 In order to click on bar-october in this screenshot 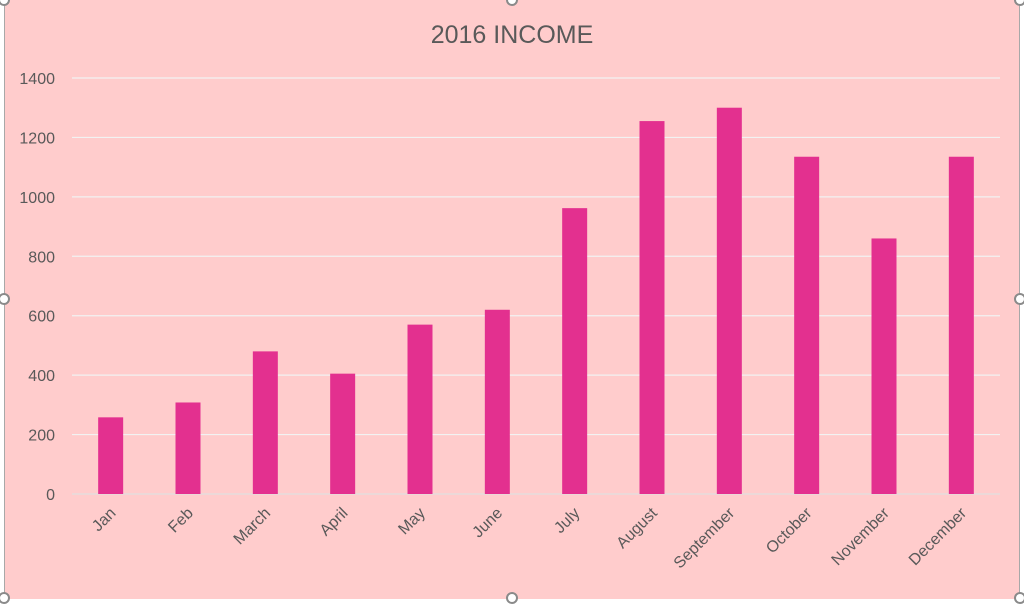, I will do `click(807, 325)`.